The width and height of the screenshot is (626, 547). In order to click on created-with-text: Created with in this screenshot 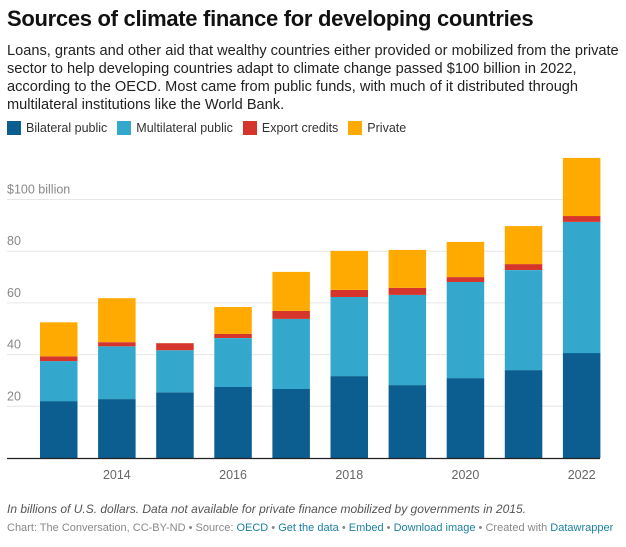, I will do `click(516, 528)`.